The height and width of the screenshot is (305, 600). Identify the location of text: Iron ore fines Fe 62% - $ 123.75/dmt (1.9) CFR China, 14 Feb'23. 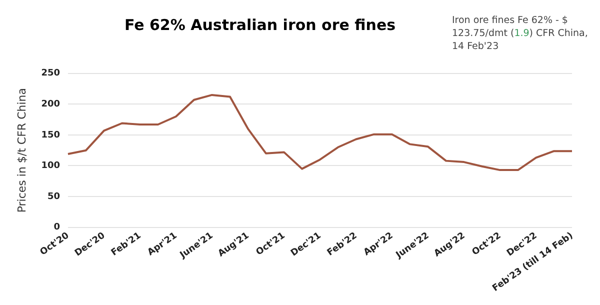
(520, 33).